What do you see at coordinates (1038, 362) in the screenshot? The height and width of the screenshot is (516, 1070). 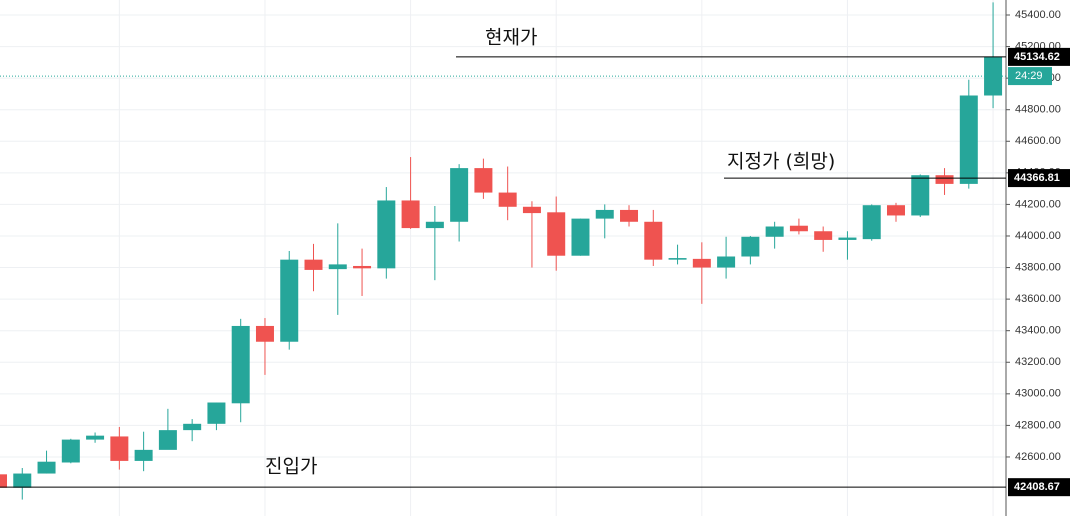 I see `y-tick-label: 43200.00` at bounding box center [1038, 362].